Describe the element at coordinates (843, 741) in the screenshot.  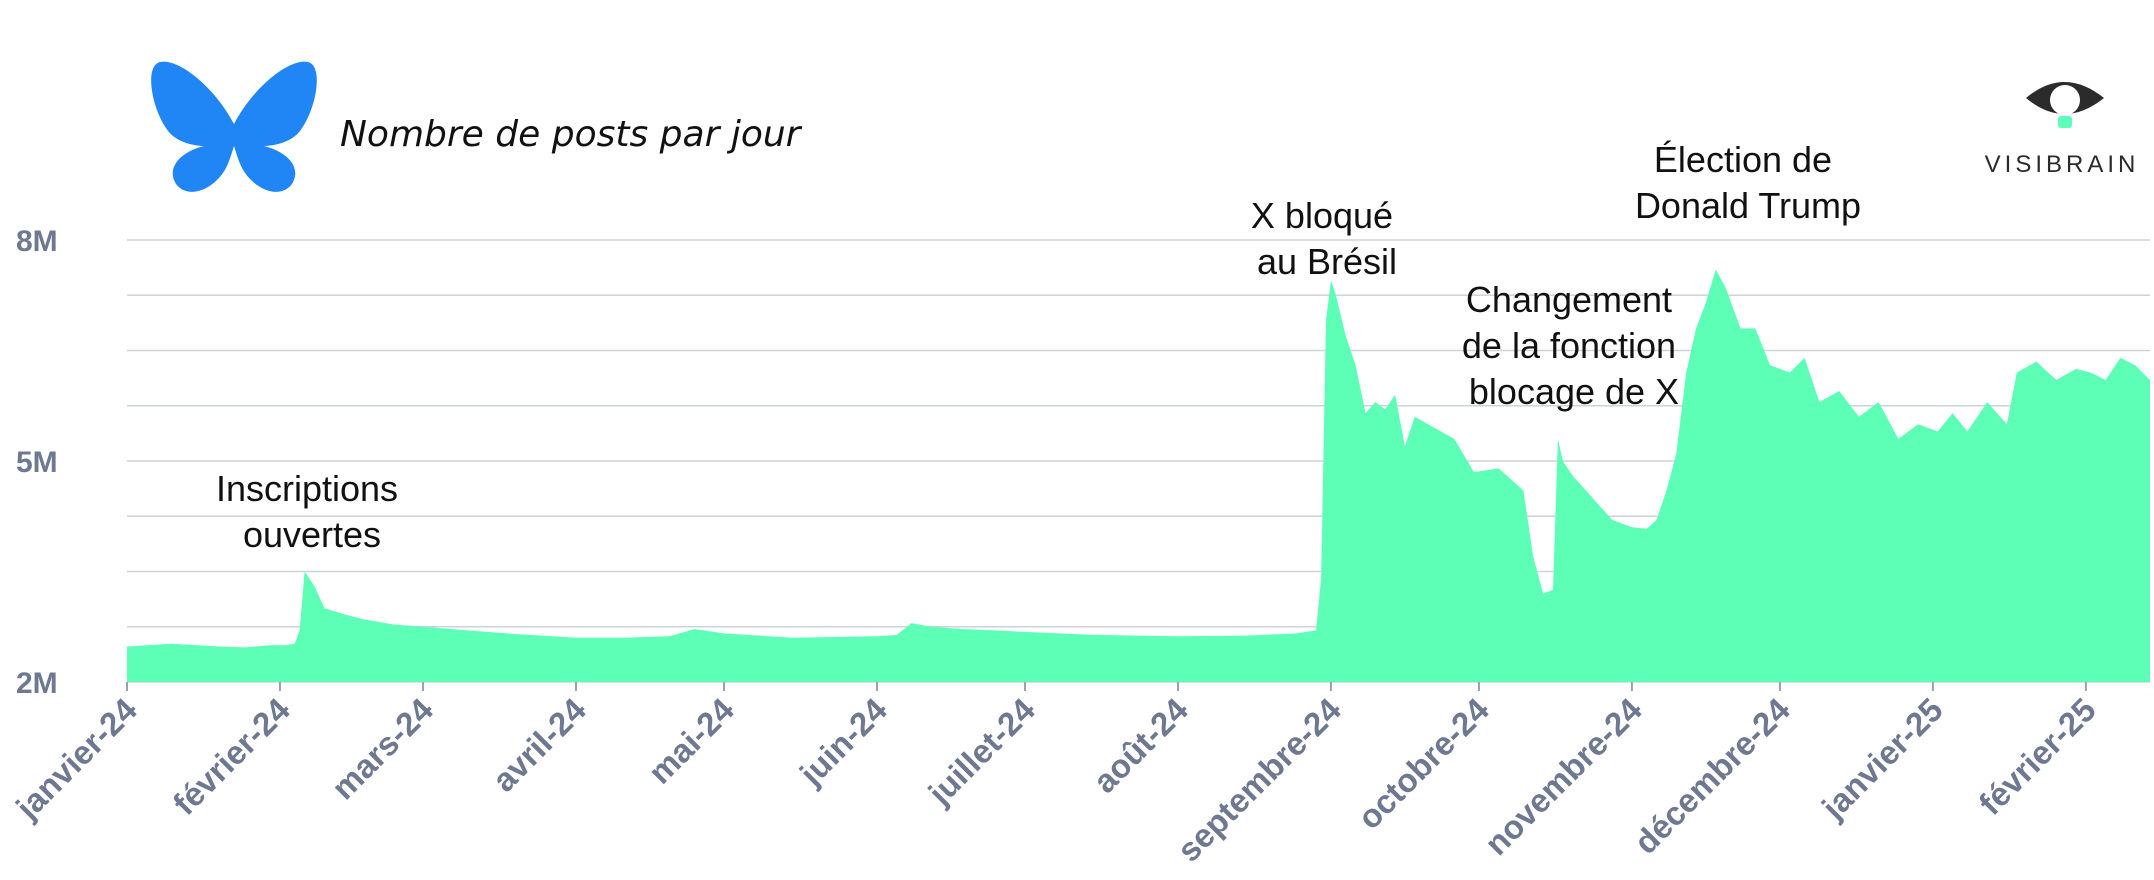
I see `x-tick-label: juin-24` at that location.